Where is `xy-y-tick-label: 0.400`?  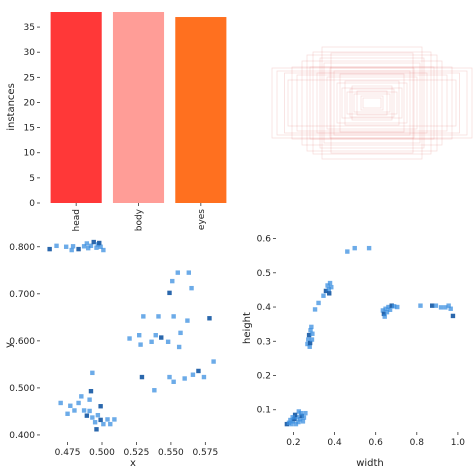
xy-y-tick-label: 0.400 is located at coordinates (22, 436).